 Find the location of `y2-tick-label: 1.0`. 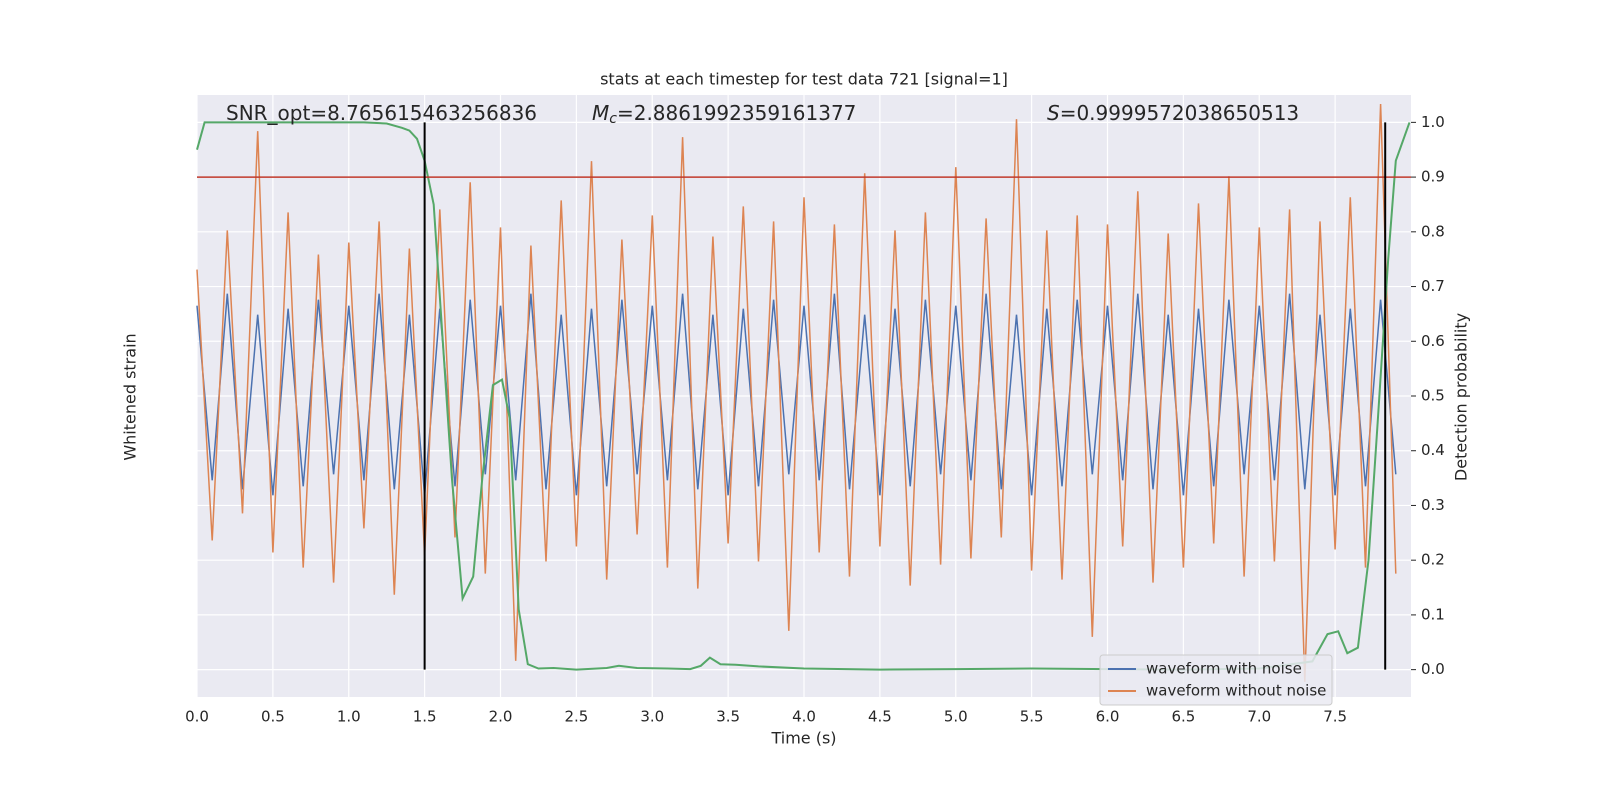

y2-tick-label: 1.0 is located at coordinates (1433, 122).